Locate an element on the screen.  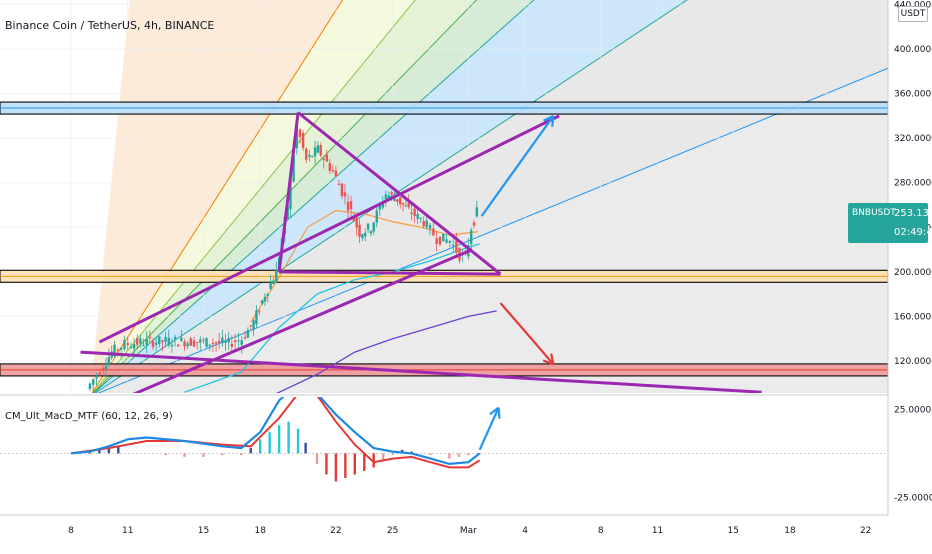
forecast-arrow is located at coordinates (517, 166).